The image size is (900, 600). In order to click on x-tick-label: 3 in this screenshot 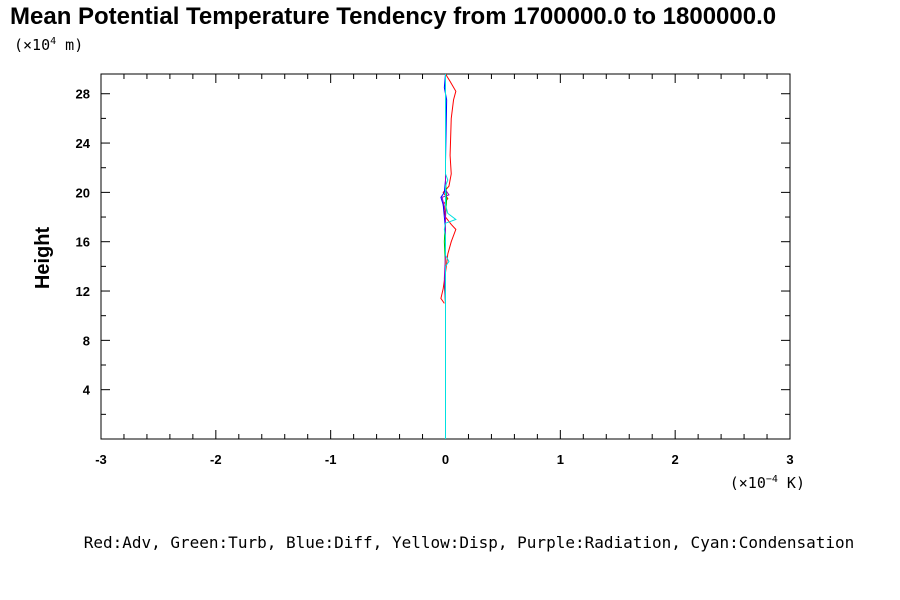, I will do `click(789, 459)`.